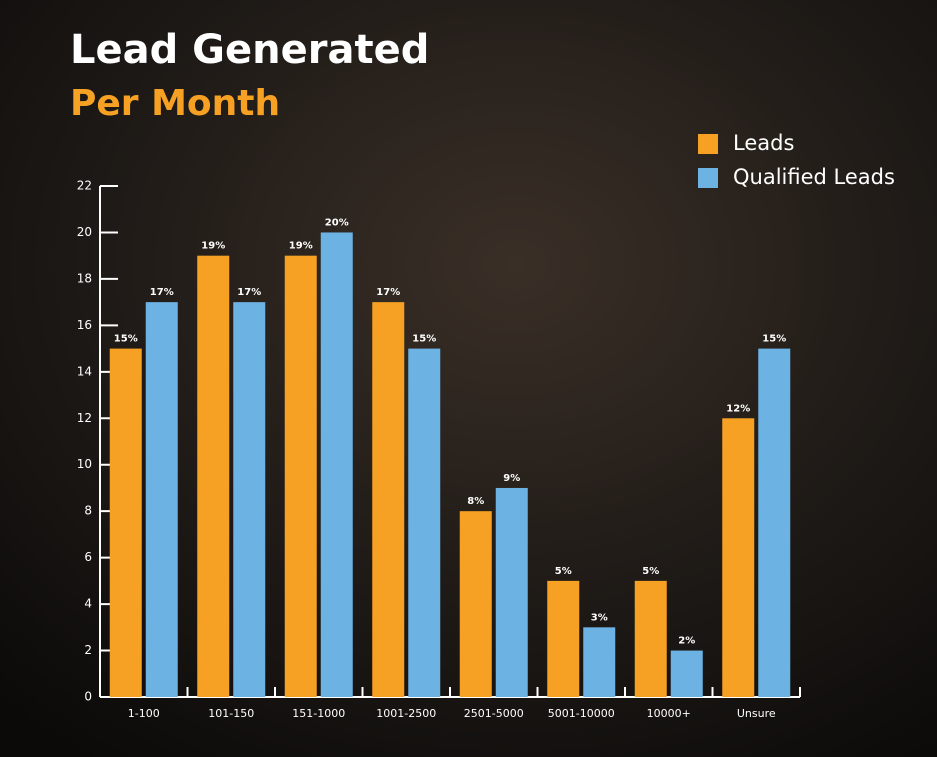  I want to click on x-tick-label: Unsure, so click(756, 713).